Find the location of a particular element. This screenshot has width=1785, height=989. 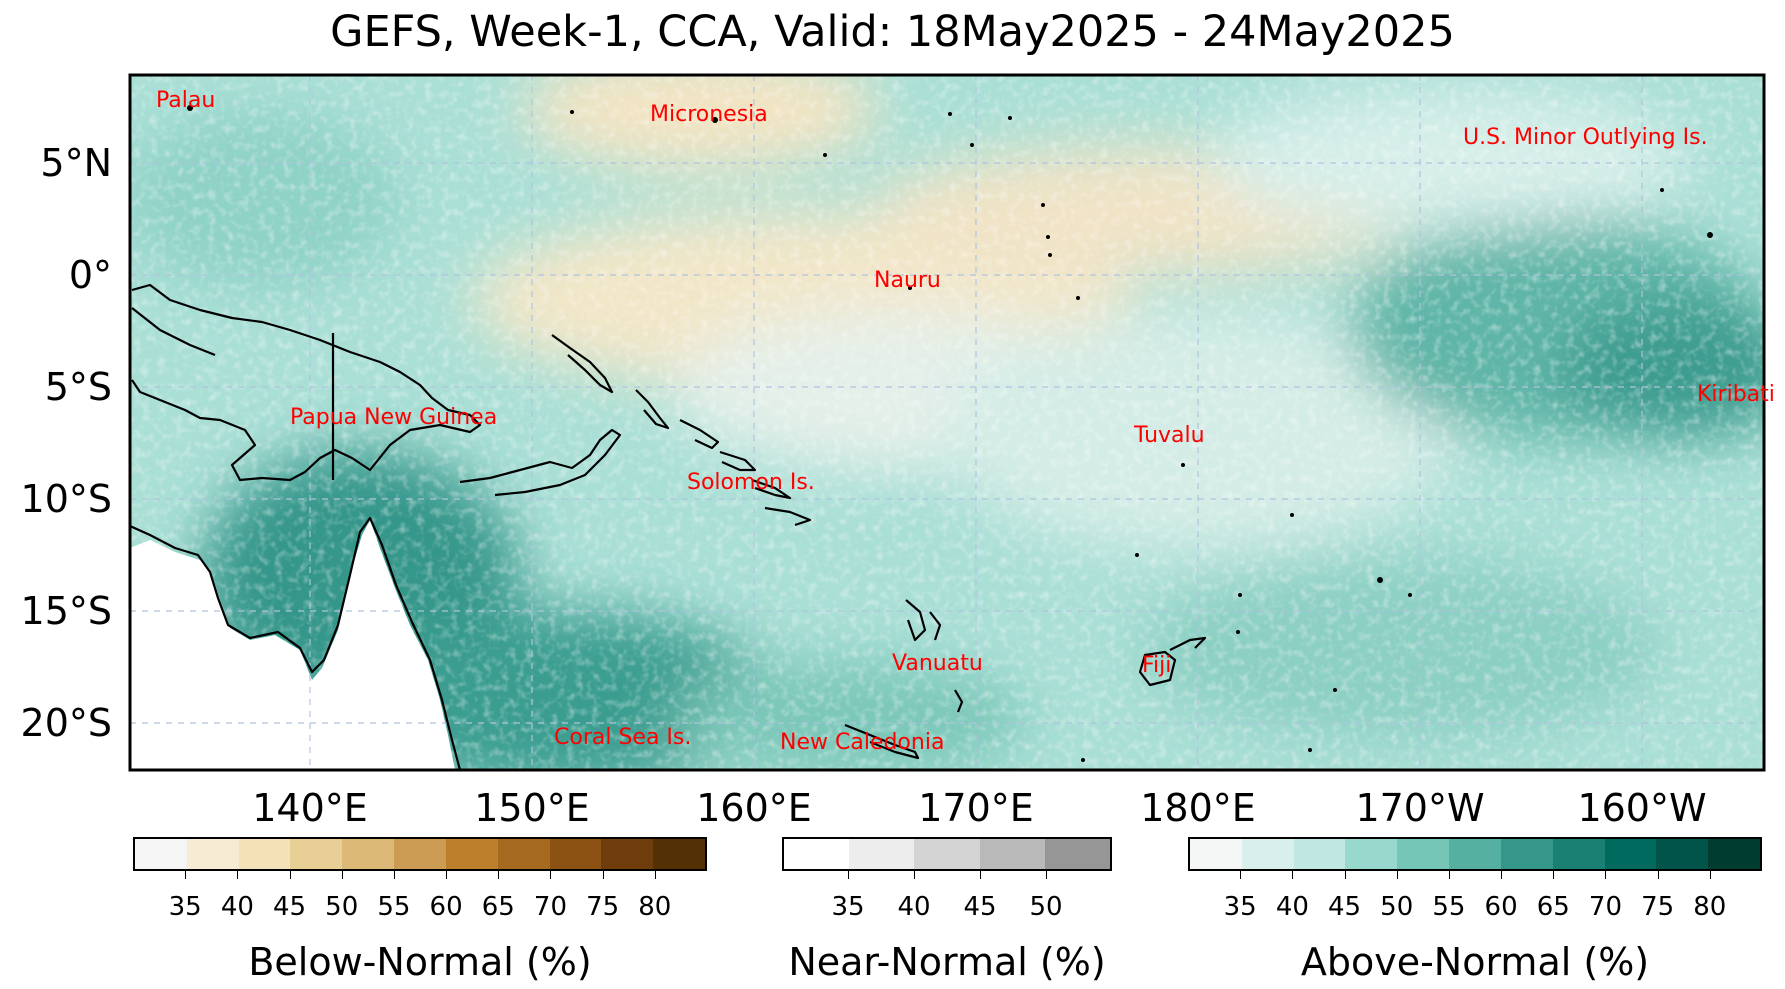

place-label-kiribati: Kiribati is located at coordinates (1736, 394).